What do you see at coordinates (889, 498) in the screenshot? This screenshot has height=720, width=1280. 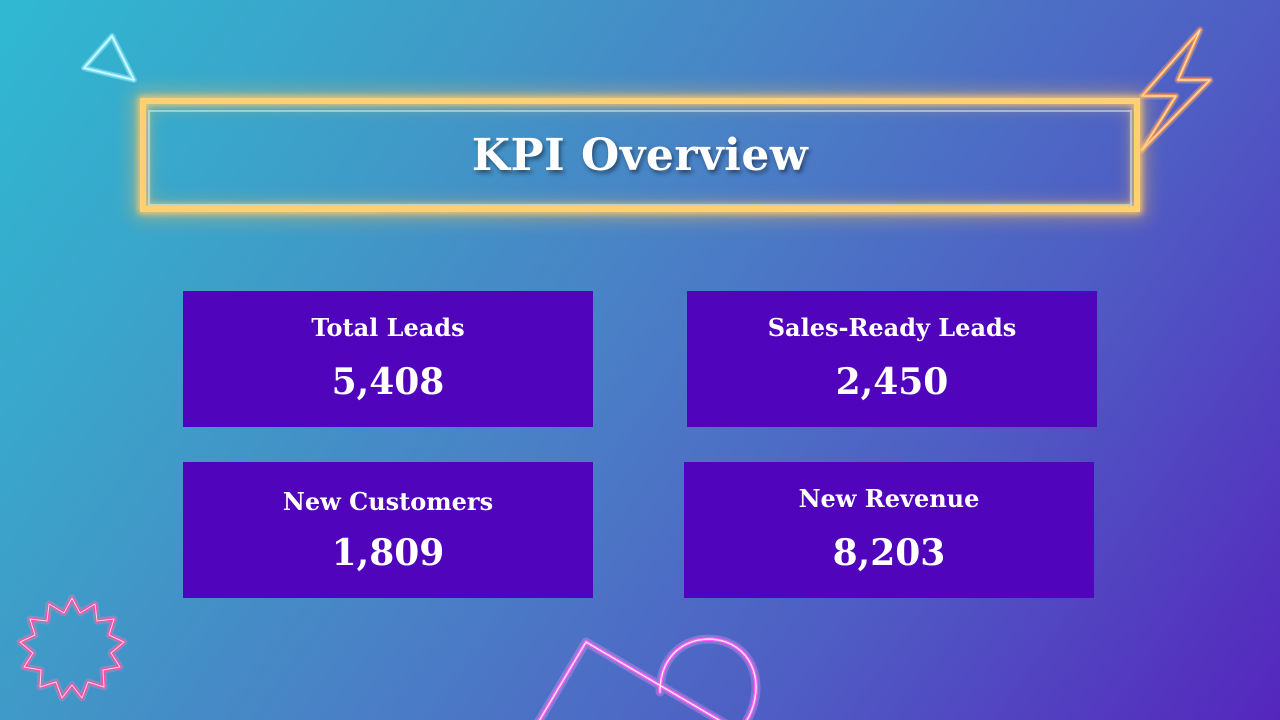 I see `kpi-label: New Revenue` at bounding box center [889, 498].